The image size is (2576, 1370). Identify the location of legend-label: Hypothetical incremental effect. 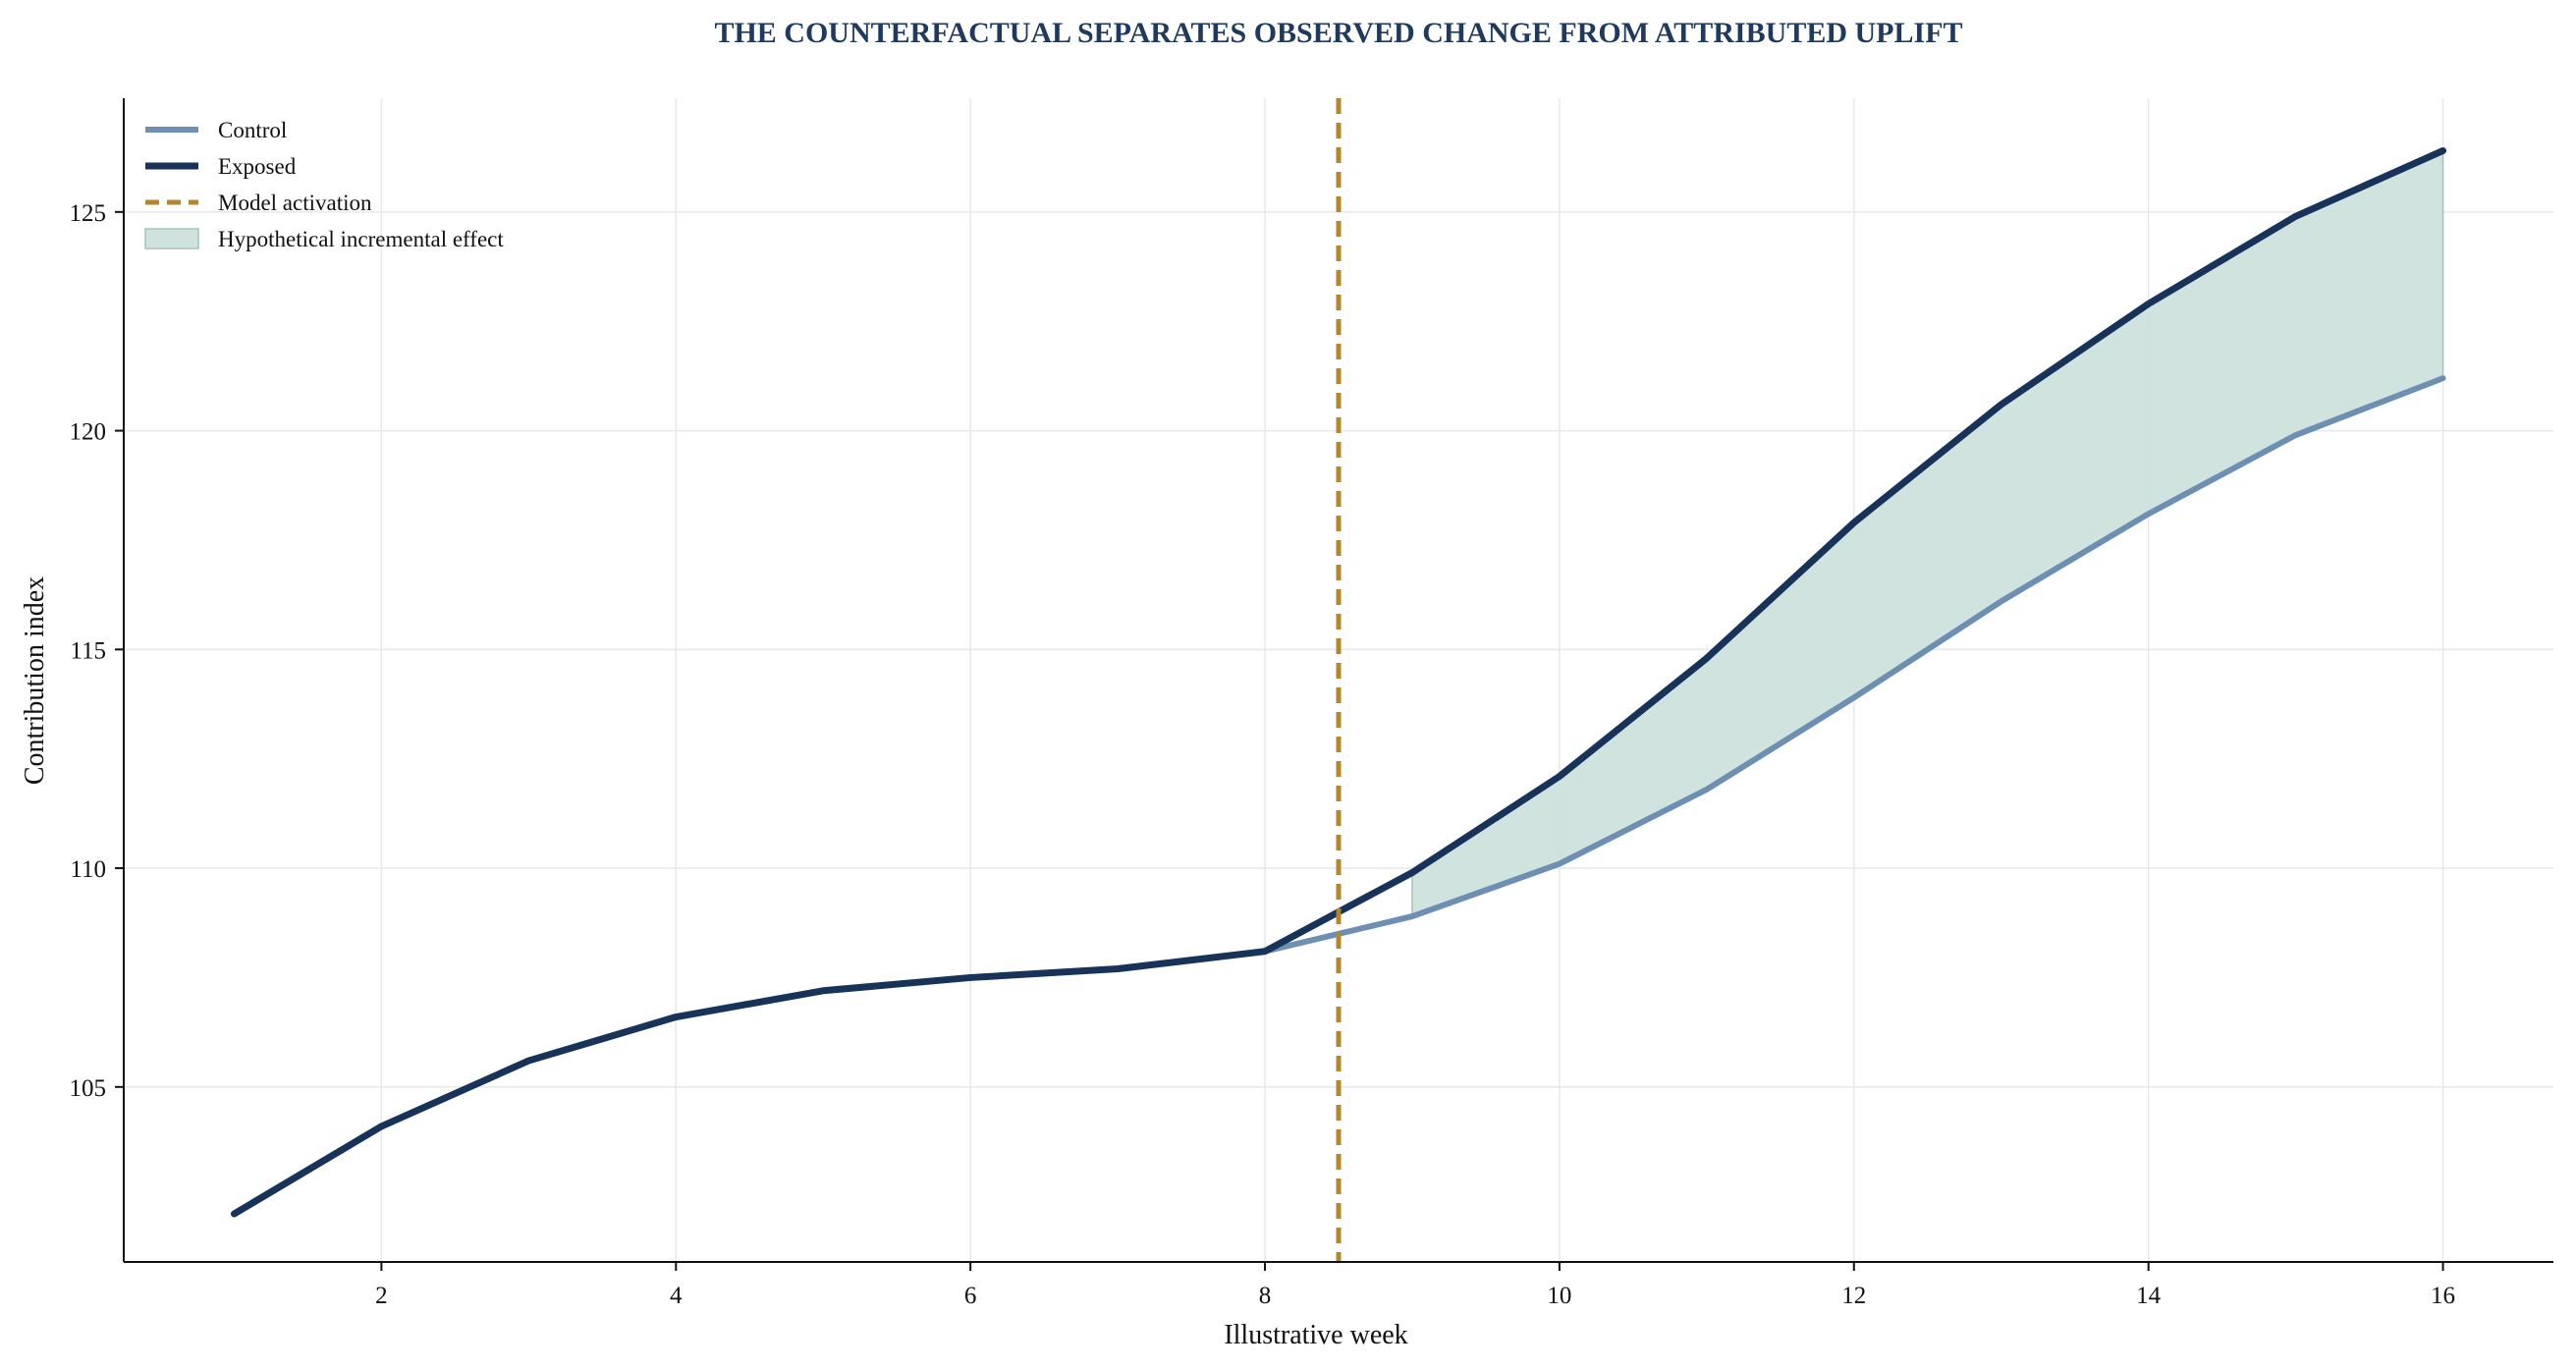
(361, 239).